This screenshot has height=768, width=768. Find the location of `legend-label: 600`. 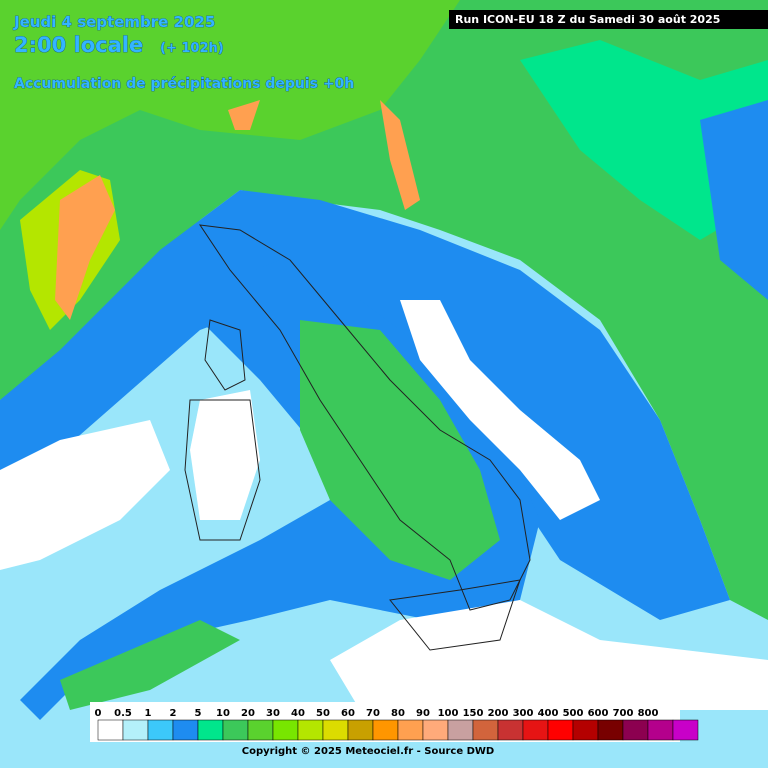

legend-label: 600 is located at coordinates (598, 713).